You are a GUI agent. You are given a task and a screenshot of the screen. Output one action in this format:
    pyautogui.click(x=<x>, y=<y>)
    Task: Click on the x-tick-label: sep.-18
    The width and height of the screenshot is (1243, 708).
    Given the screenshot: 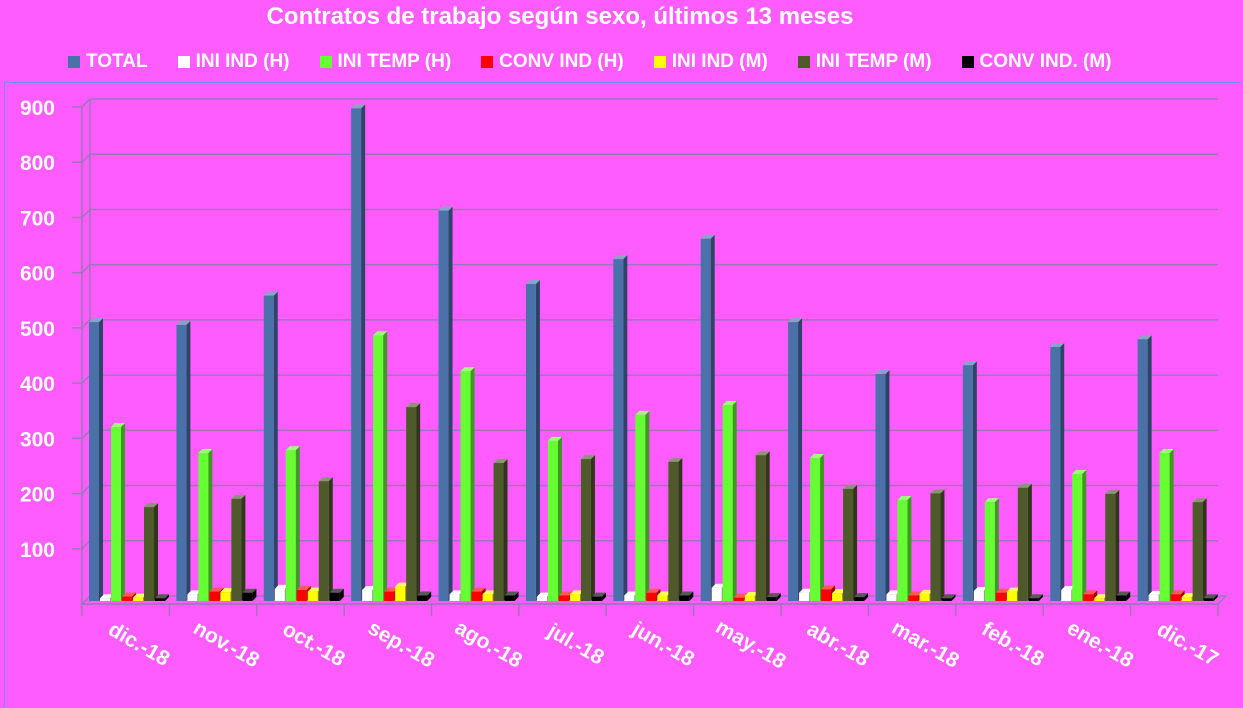 What is the action you would take?
    pyautogui.click(x=401, y=644)
    